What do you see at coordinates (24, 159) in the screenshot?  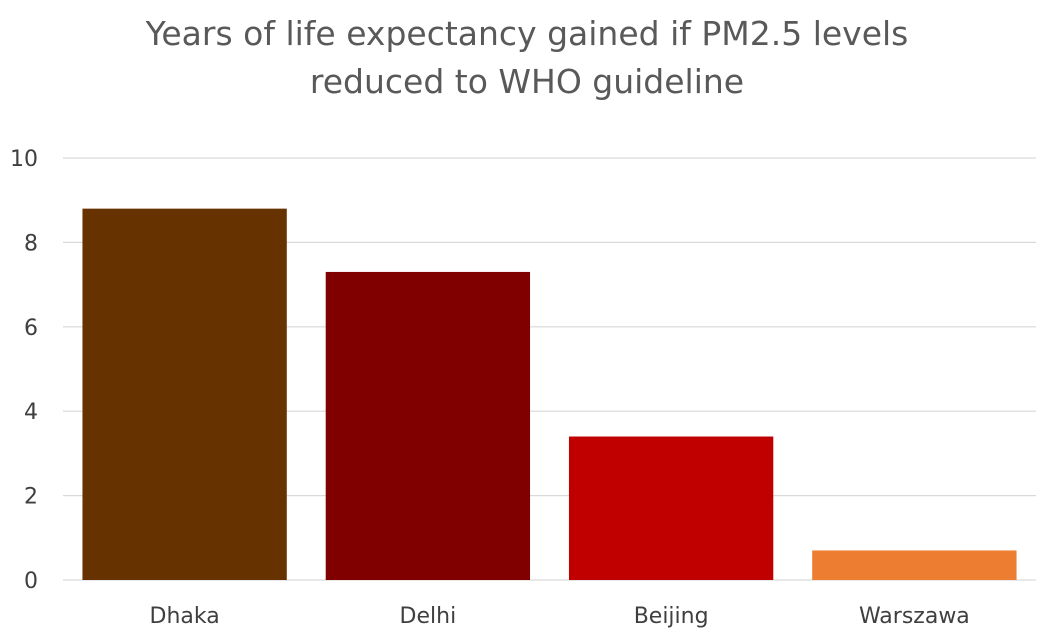 I see `y-tick-label: 10` at bounding box center [24, 159].